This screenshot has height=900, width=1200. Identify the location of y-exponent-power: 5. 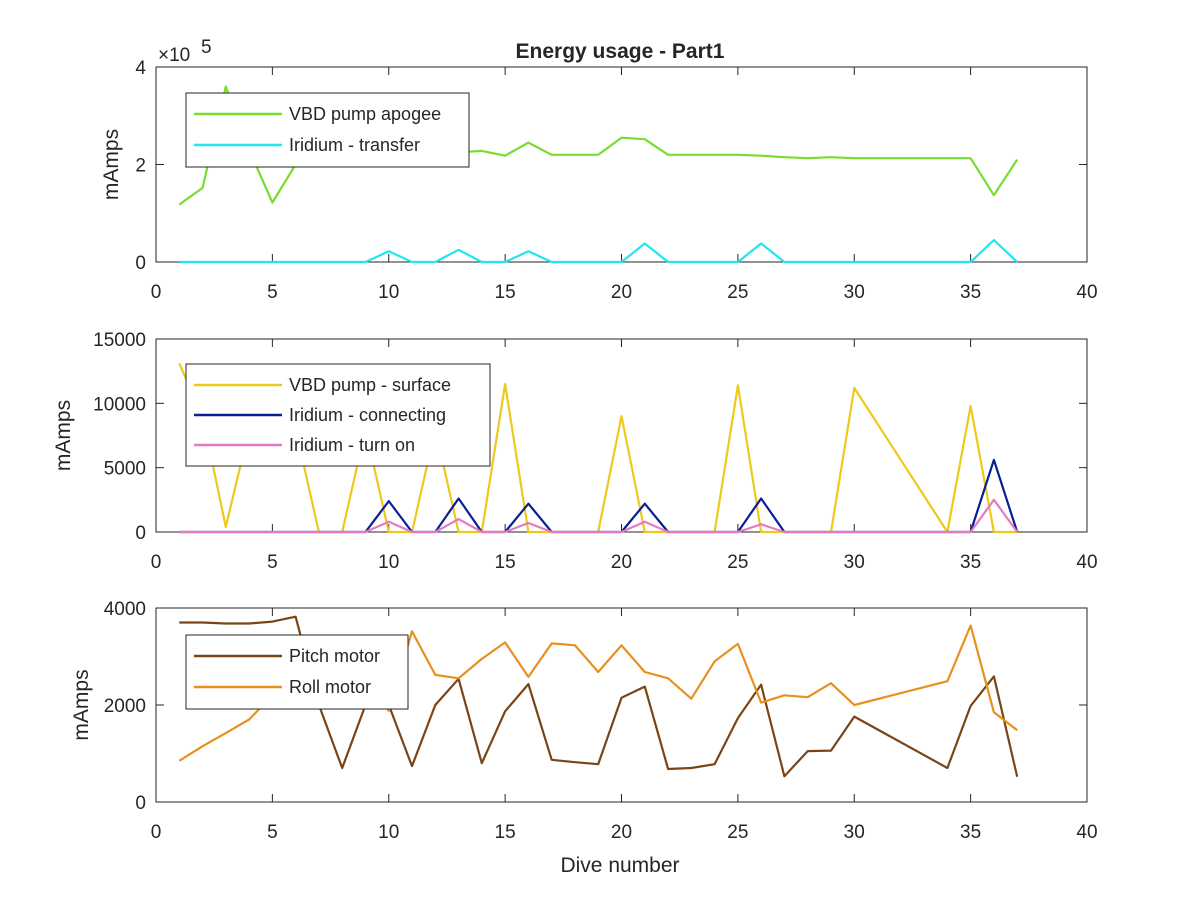
(206, 47).